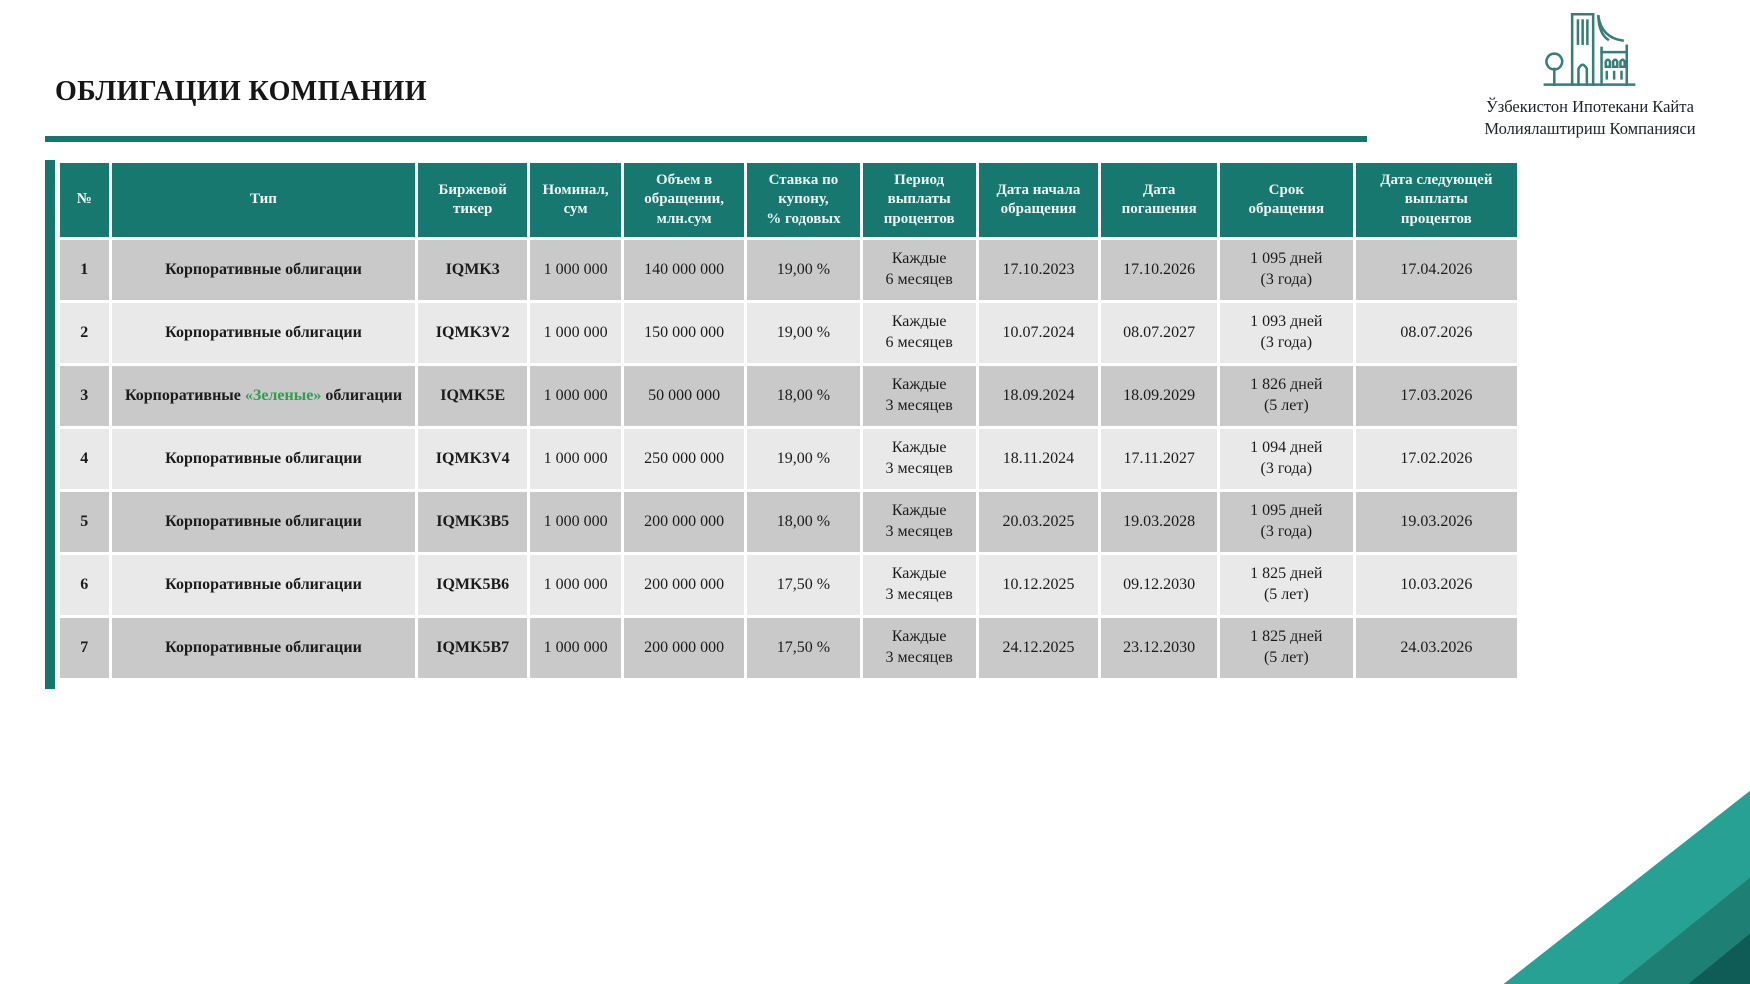 The height and width of the screenshot is (984, 1750). I want to click on ticker: IQMK5B7, so click(472, 648).